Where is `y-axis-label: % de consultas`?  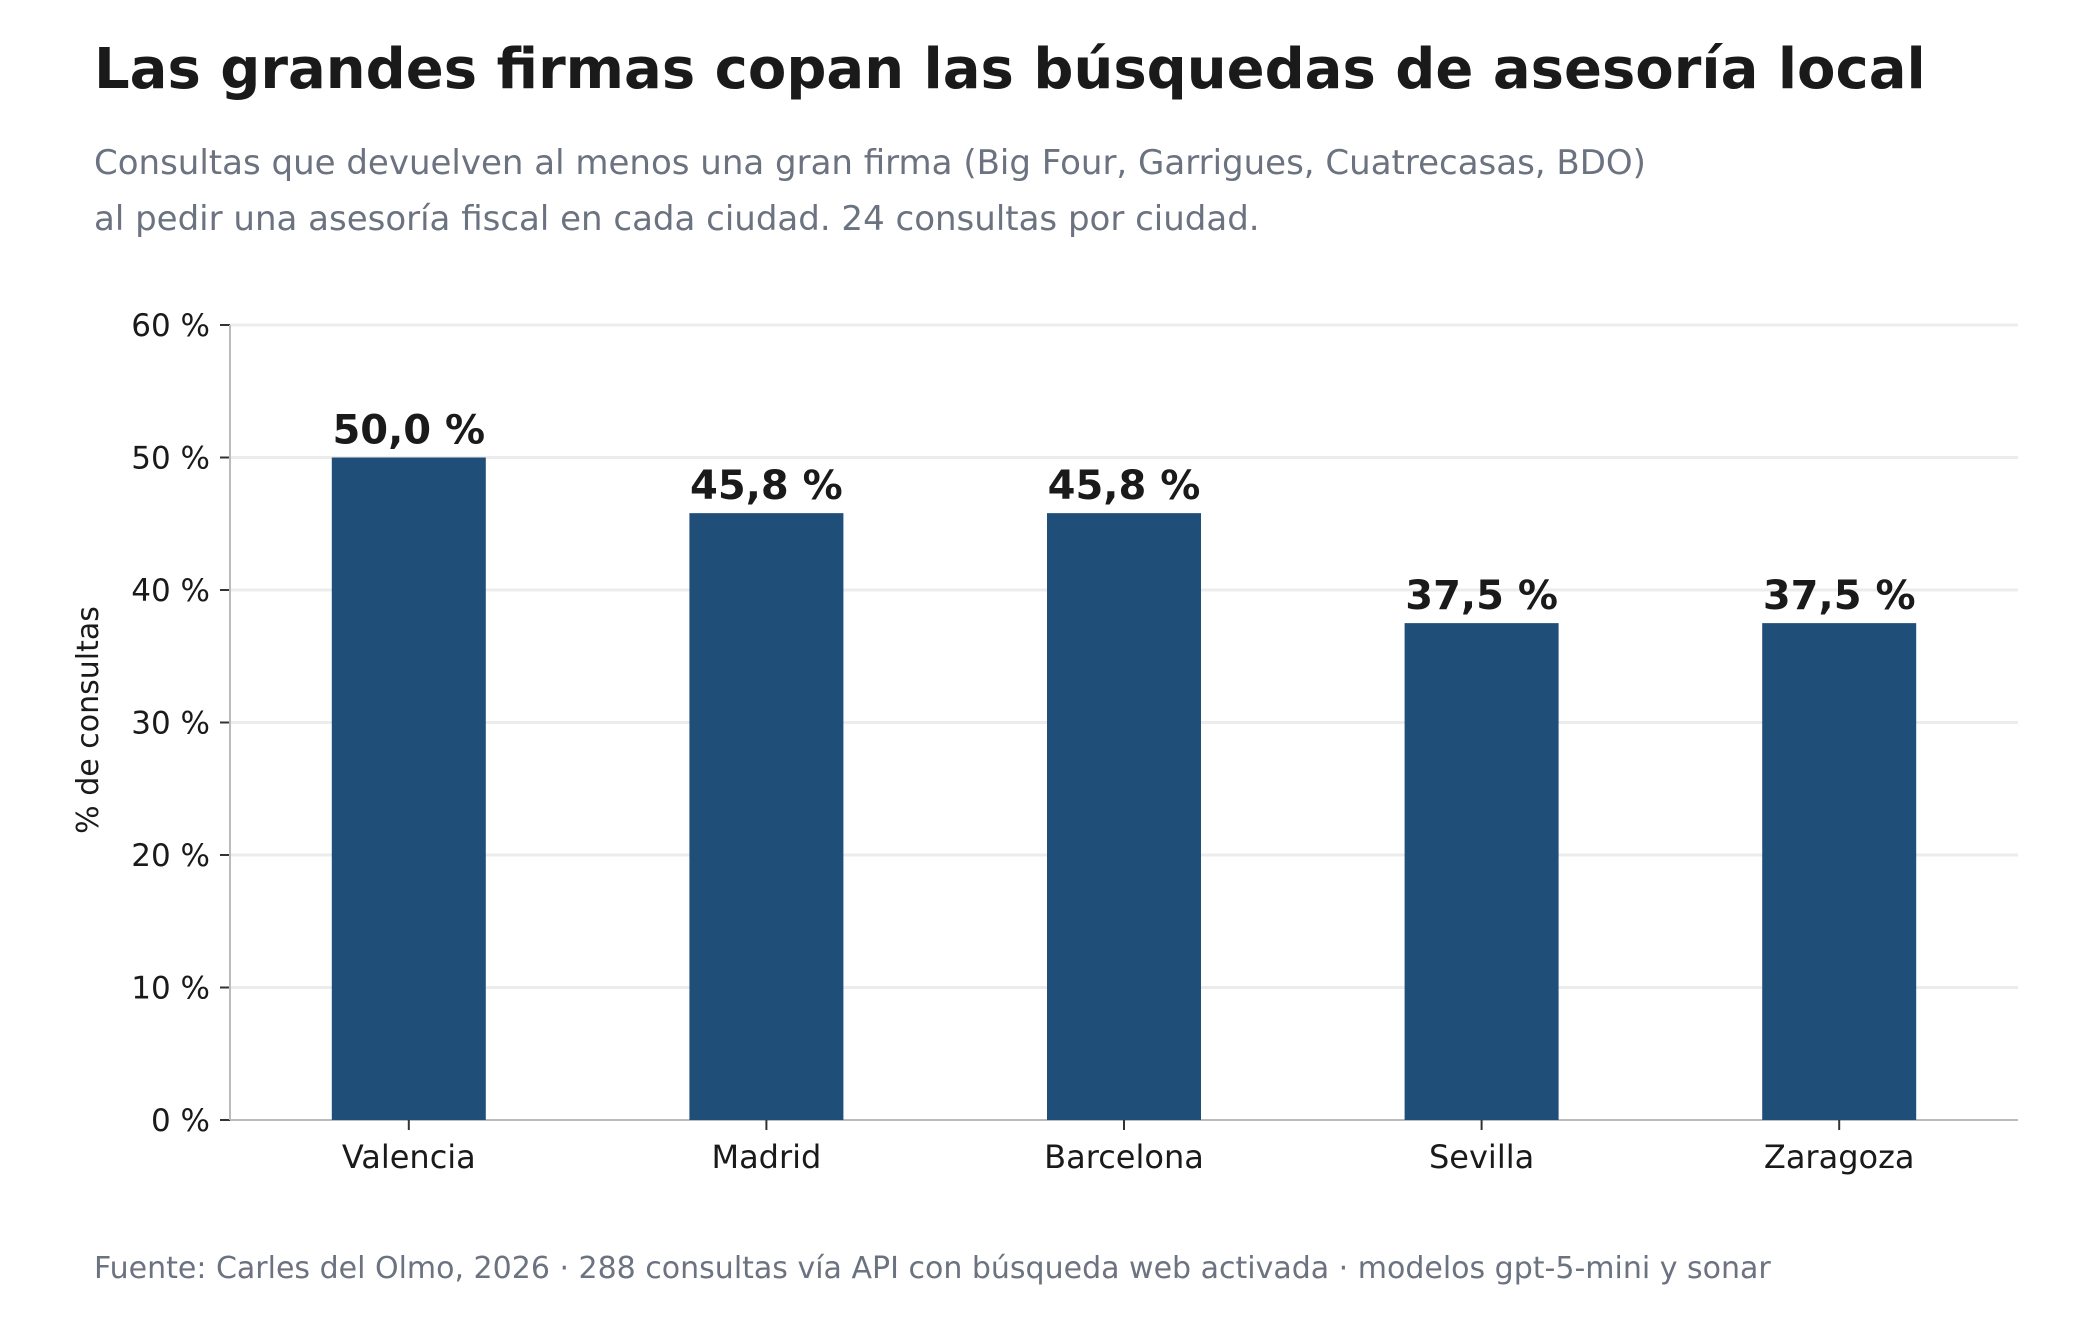
y-axis-label: % de consultas is located at coordinates (88, 720).